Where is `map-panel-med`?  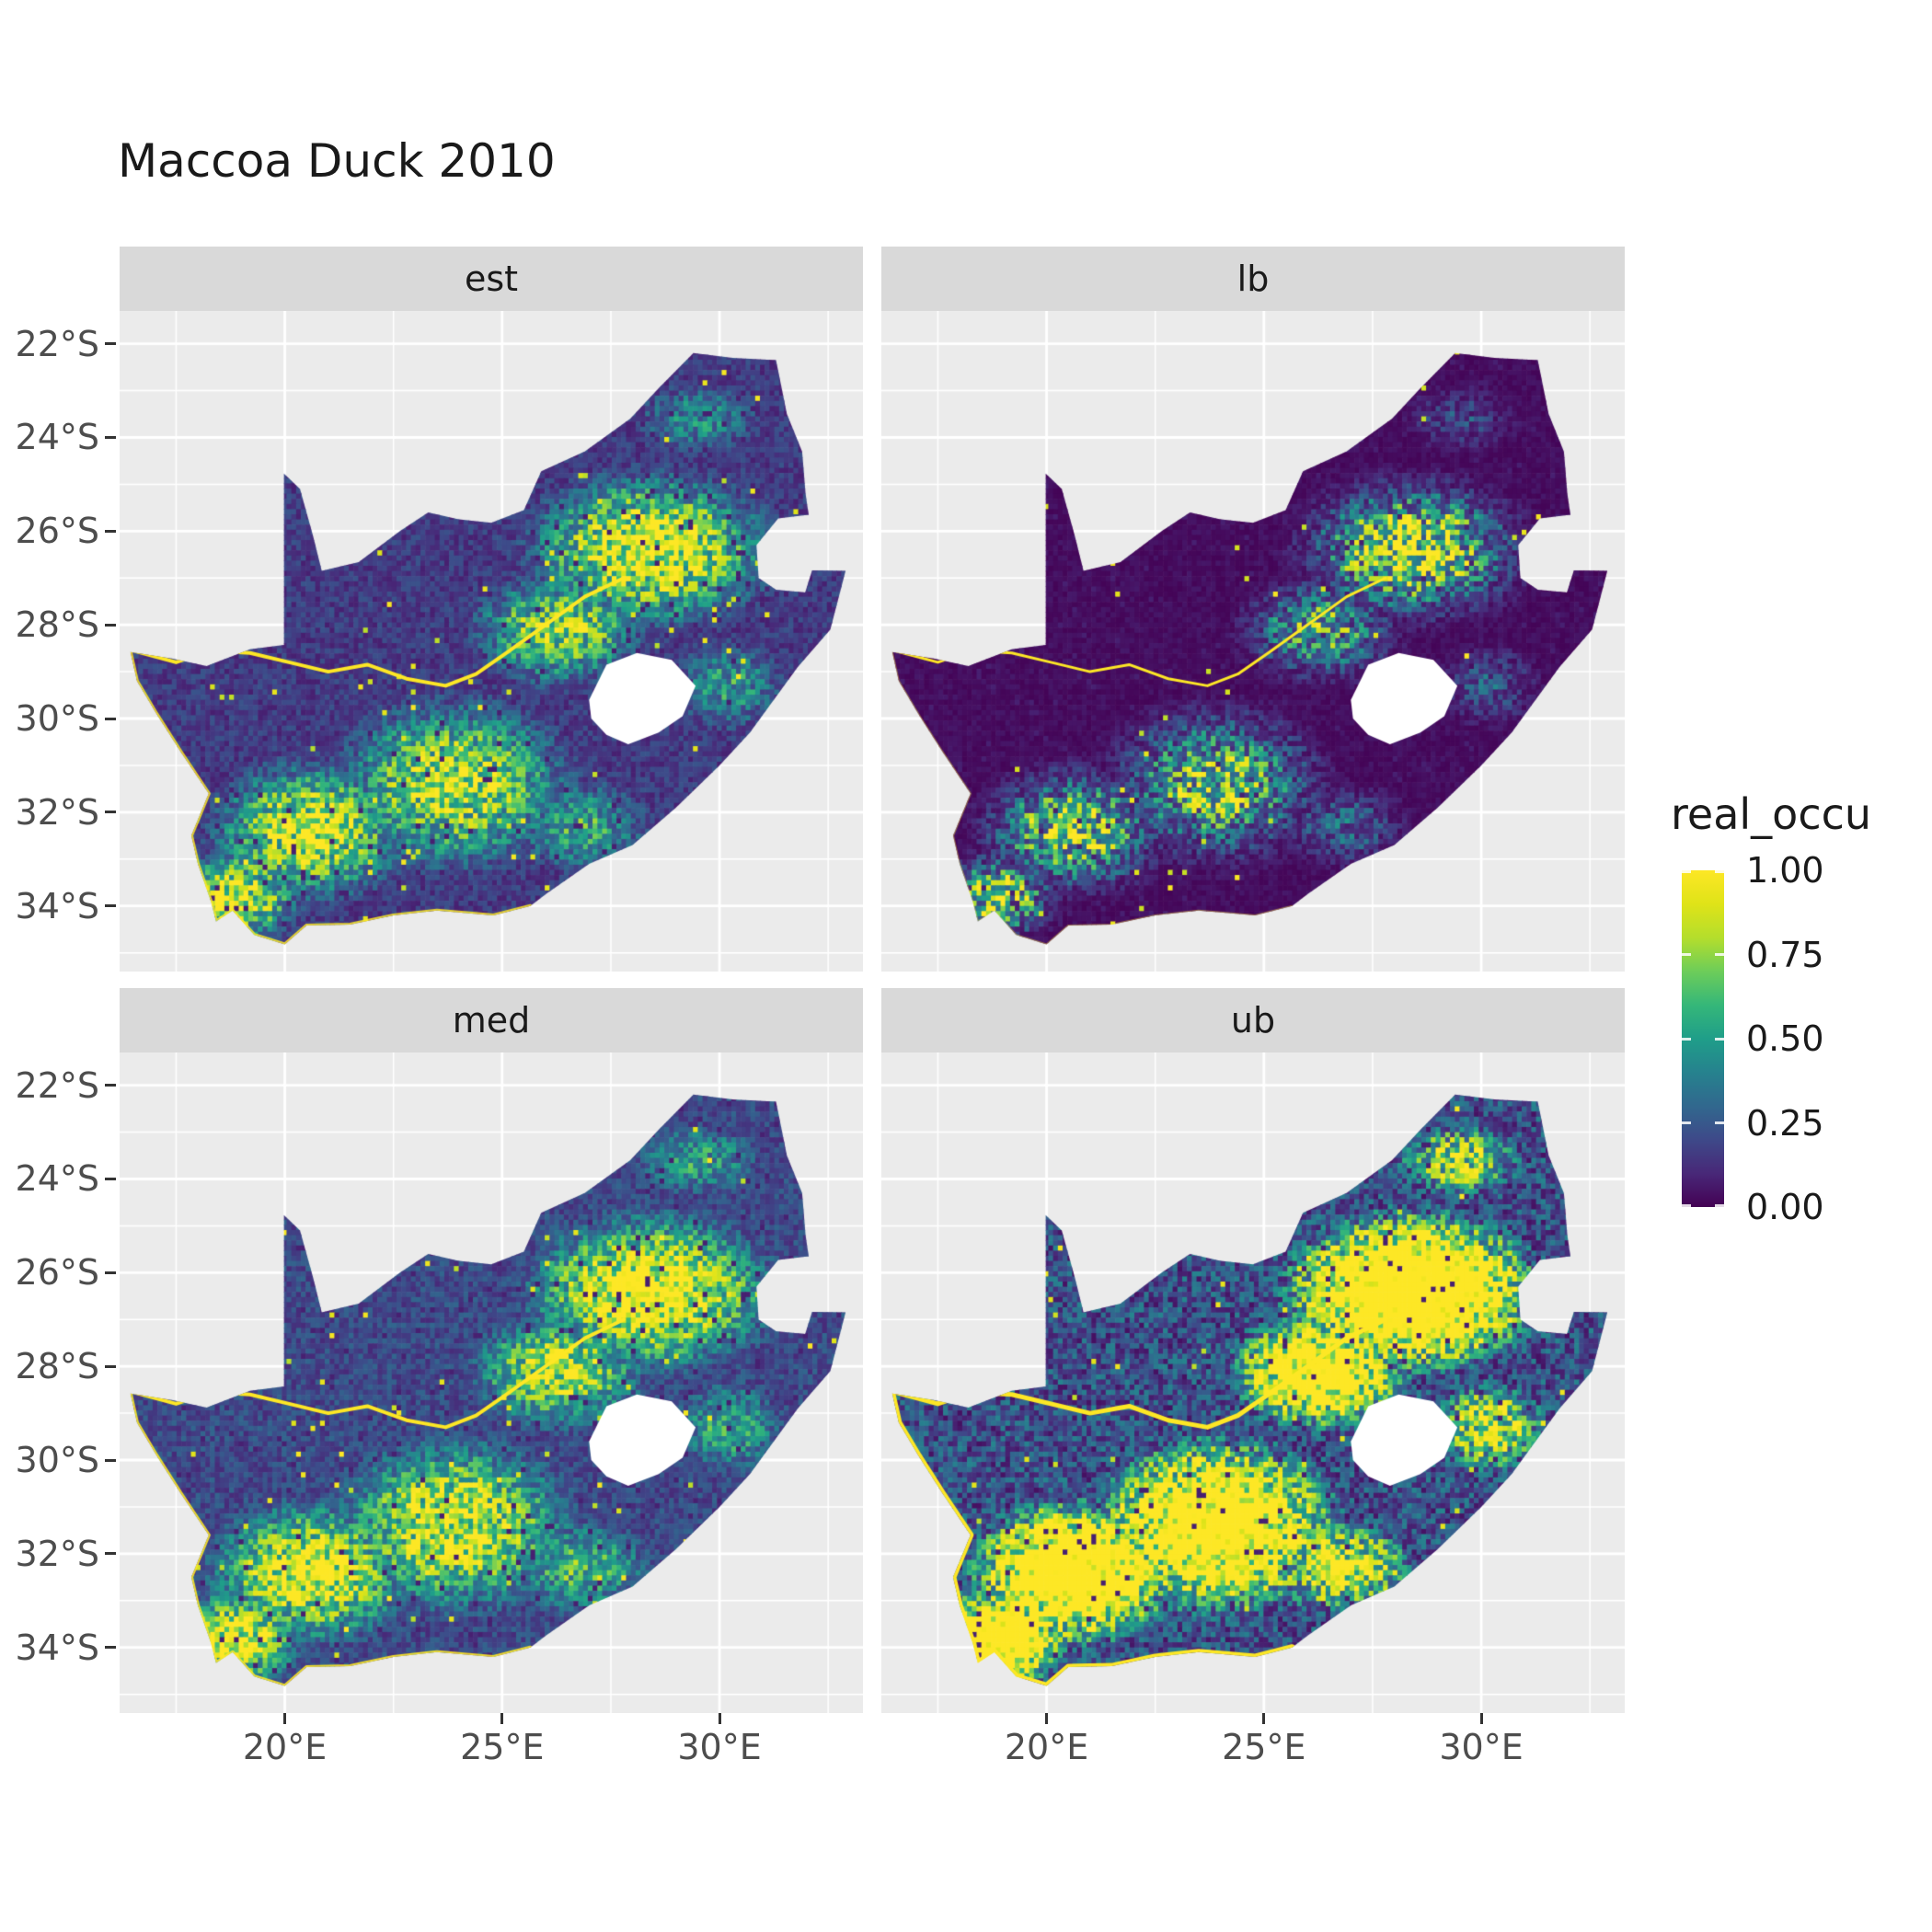 map-panel-med is located at coordinates (492, 1382).